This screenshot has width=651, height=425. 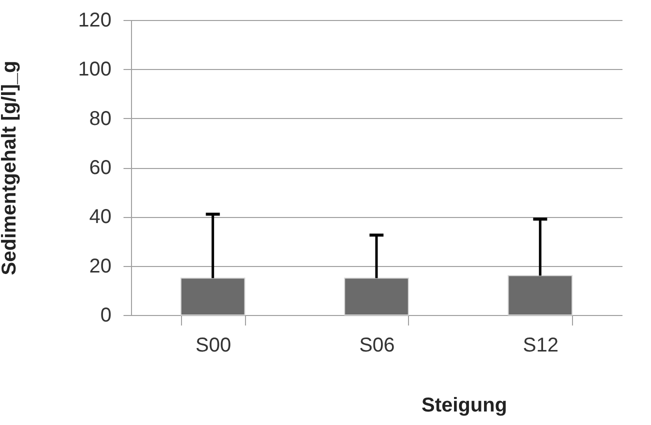 What do you see at coordinates (95, 69) in the screenshot?
I see `y-tick-label: 100` at bounding box center [95, 69].